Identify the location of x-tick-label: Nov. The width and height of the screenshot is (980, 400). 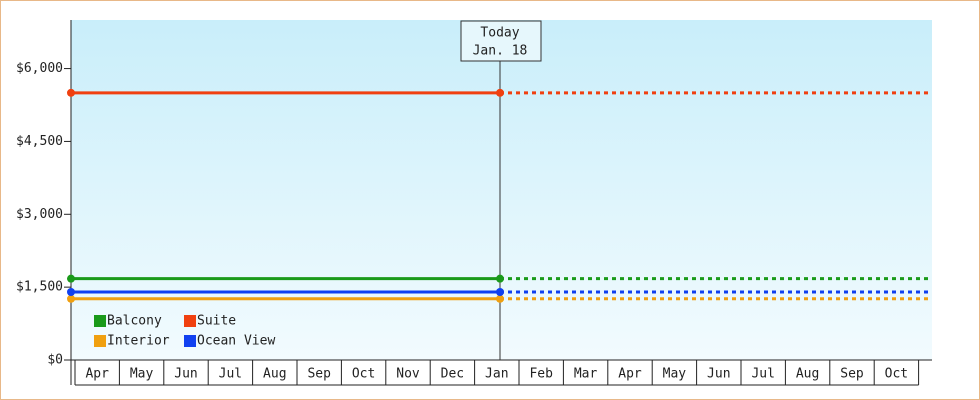
(408, 374).